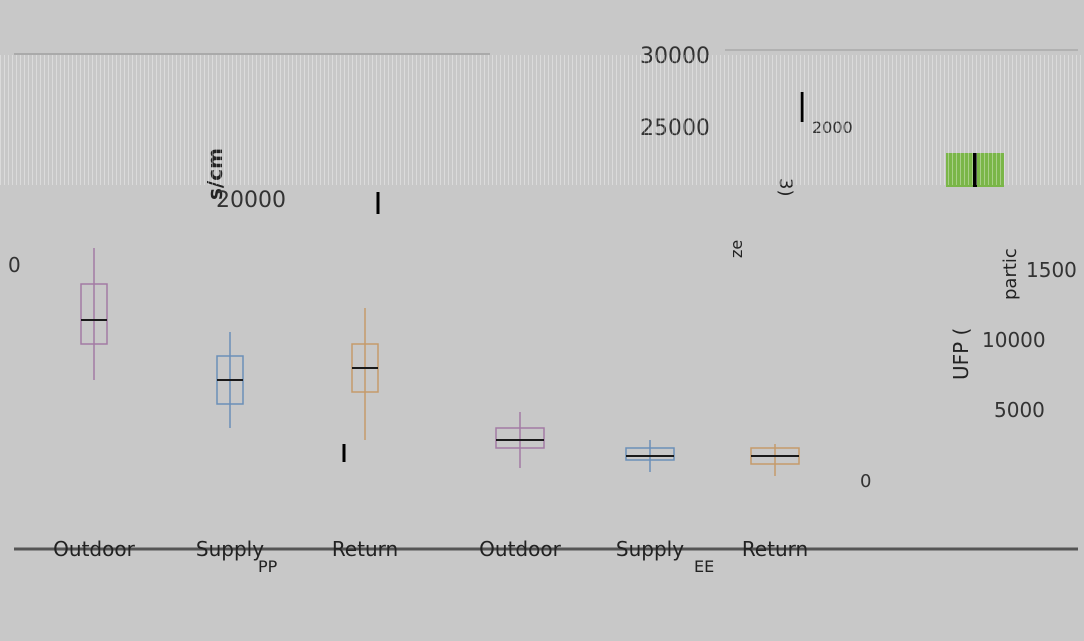 The width and height of the screenshot is (1084, 641). Describe the element at coordinates (704, 566) in the screenshot. I see `group-label-right: EE` at that location.